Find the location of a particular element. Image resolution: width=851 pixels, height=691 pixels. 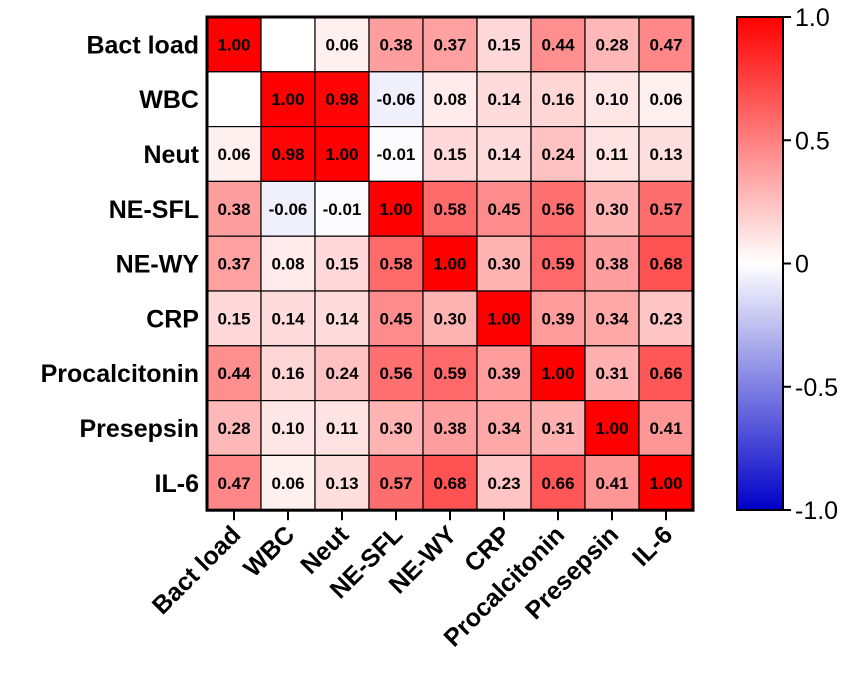

cell-value-label: 0.56 is located at coordinates (395, 373).